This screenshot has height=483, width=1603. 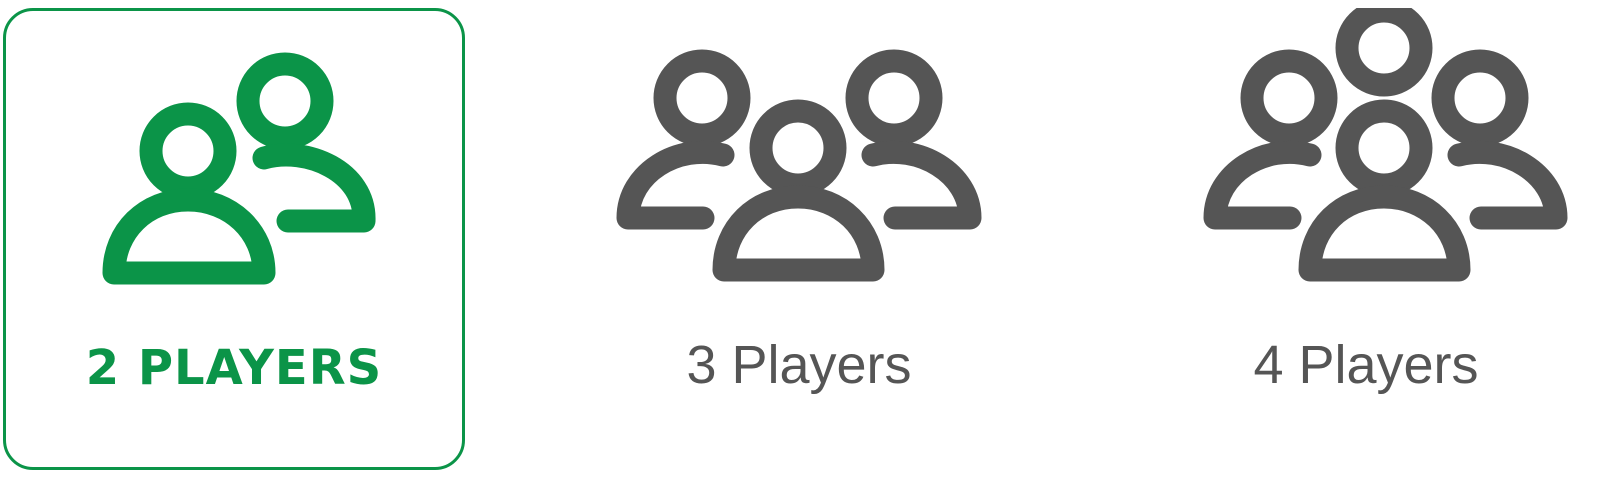 What do you see at coordinates (1366, 365) in the screenshot?
I see `option-label: 4 Players` at bounding box center [1366, 365].